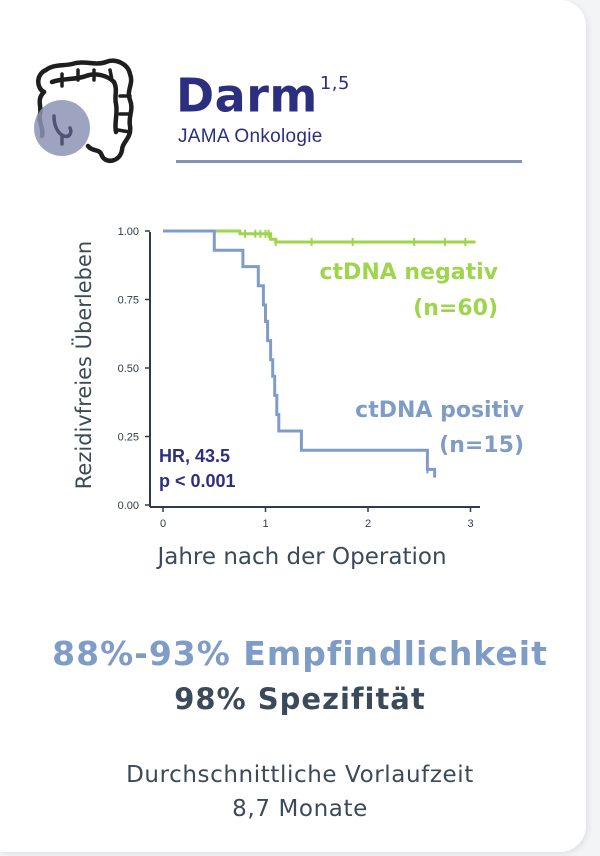  I want to click on x-tick-label: 2, so click(368, 524).